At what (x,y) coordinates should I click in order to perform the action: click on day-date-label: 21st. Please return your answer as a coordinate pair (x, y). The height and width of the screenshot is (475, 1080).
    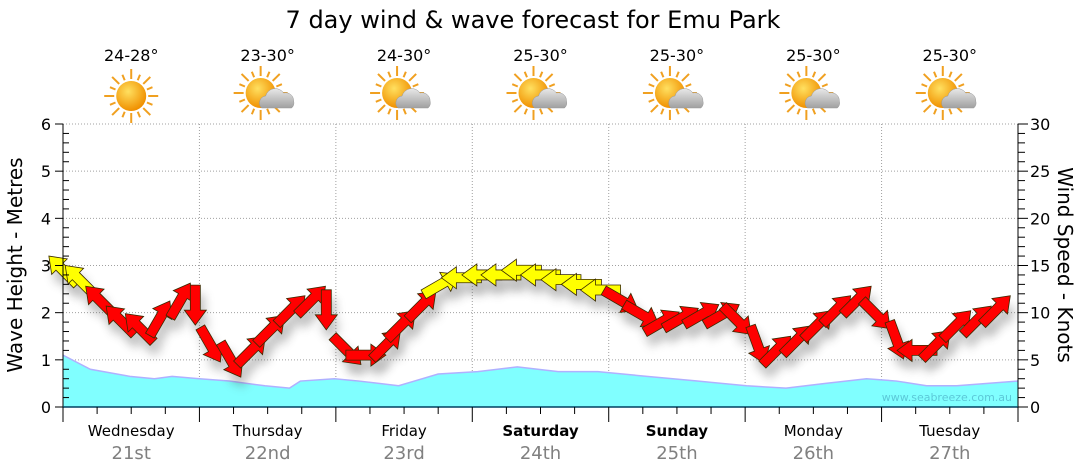
    Looking at the image, I should click on (131, 453).